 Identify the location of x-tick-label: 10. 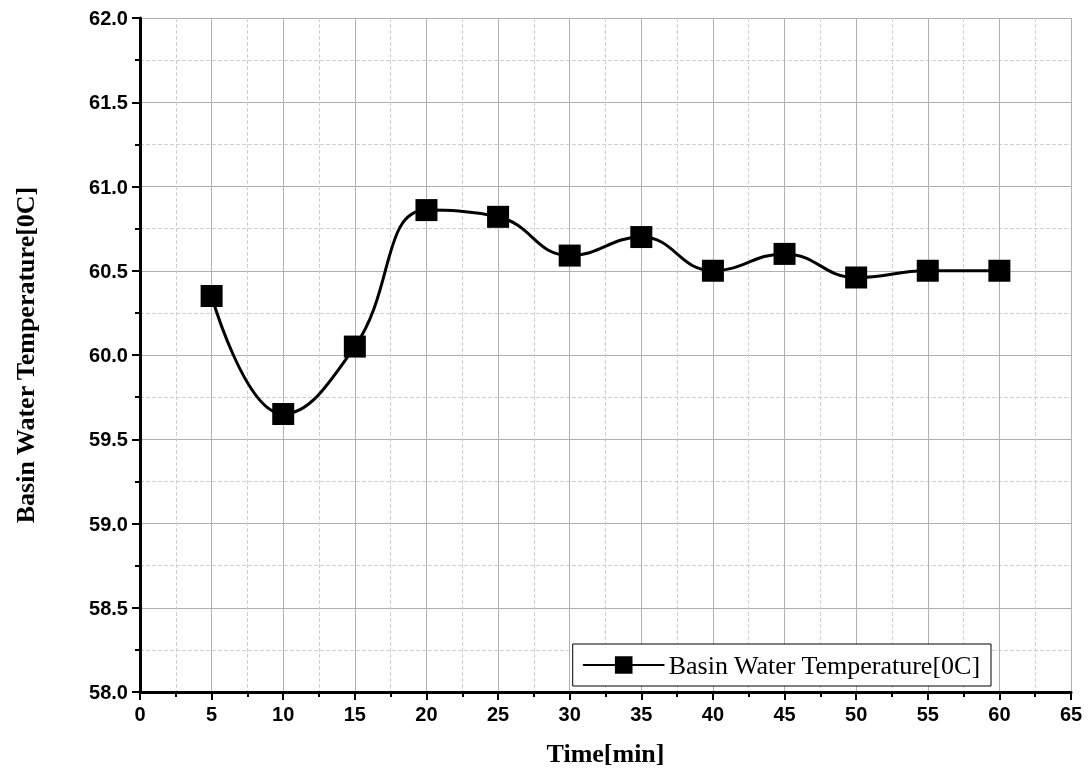
(283, 714).